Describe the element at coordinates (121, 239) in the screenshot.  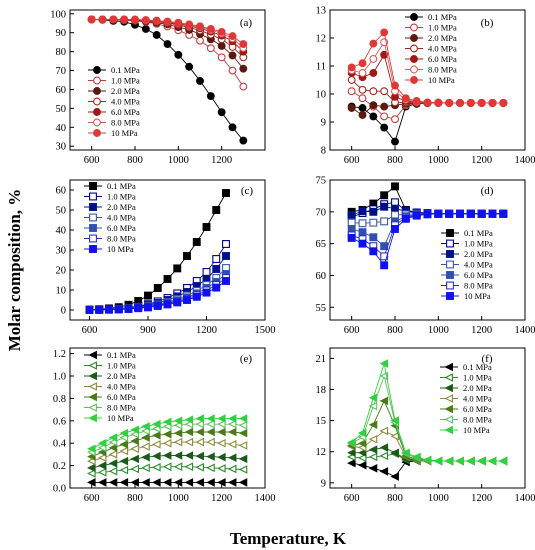
I see `legend-label: 8.0 MPa` at that location.